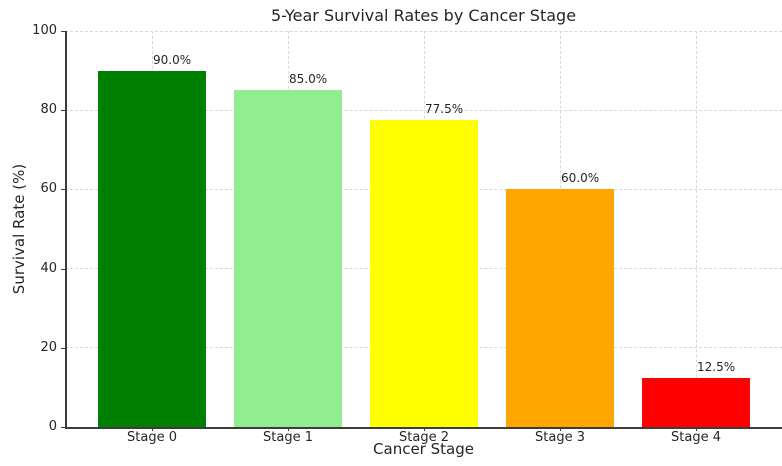  Describe the element at coordinates (48, 268) in the screenshot. I see `y-tick-label: 40` at that location.